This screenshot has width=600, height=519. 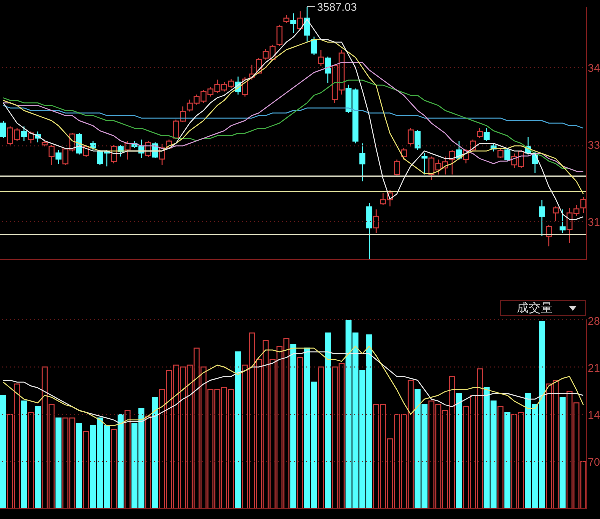 What do you see at coordinates (337, 8) in the screenshot?
I see `annotation: 3587.03` at bounding box center [337, 8].